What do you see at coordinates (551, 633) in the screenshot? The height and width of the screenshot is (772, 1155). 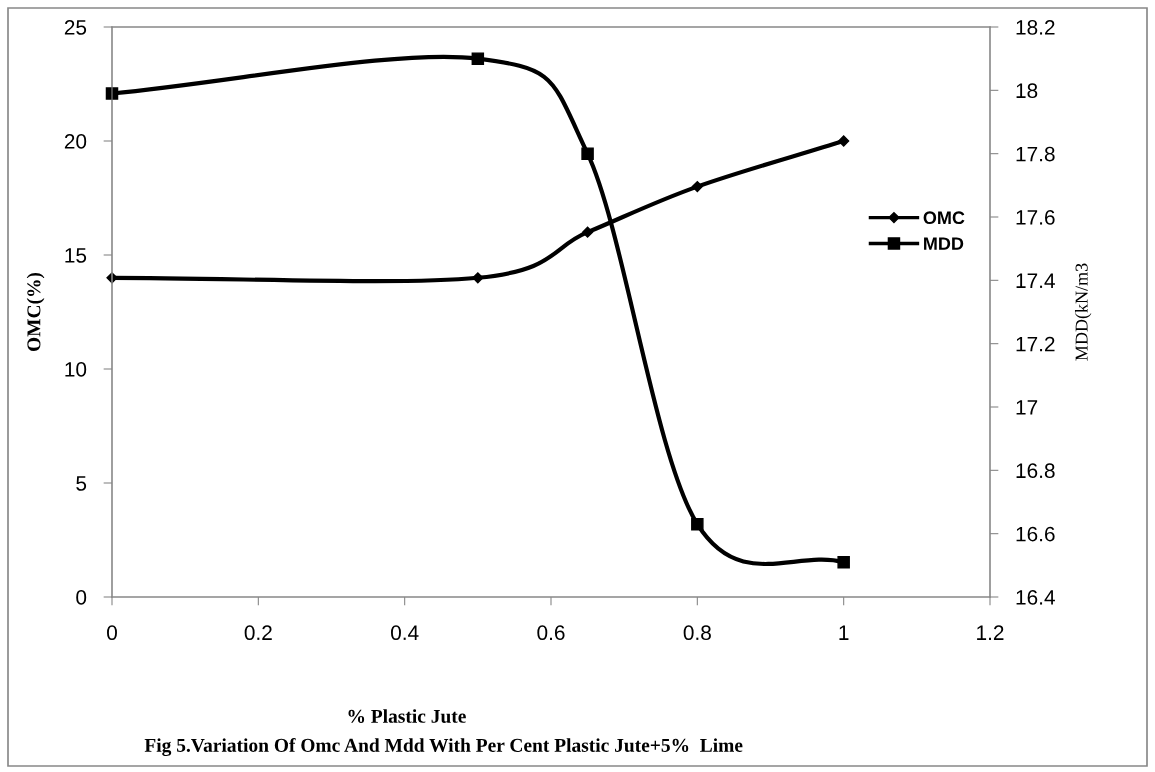 I see `x-tick-label: 0.6` at bounding box center [551, 633].